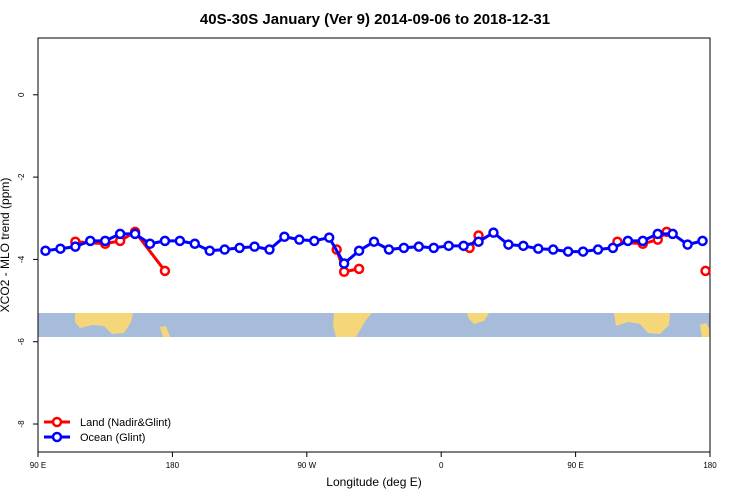 The image size is (750, 500). What do you see at coordinates (306, 465) in the screenshot?
I see `x-tick-label: 90 W` at bounding box center [306, 465].